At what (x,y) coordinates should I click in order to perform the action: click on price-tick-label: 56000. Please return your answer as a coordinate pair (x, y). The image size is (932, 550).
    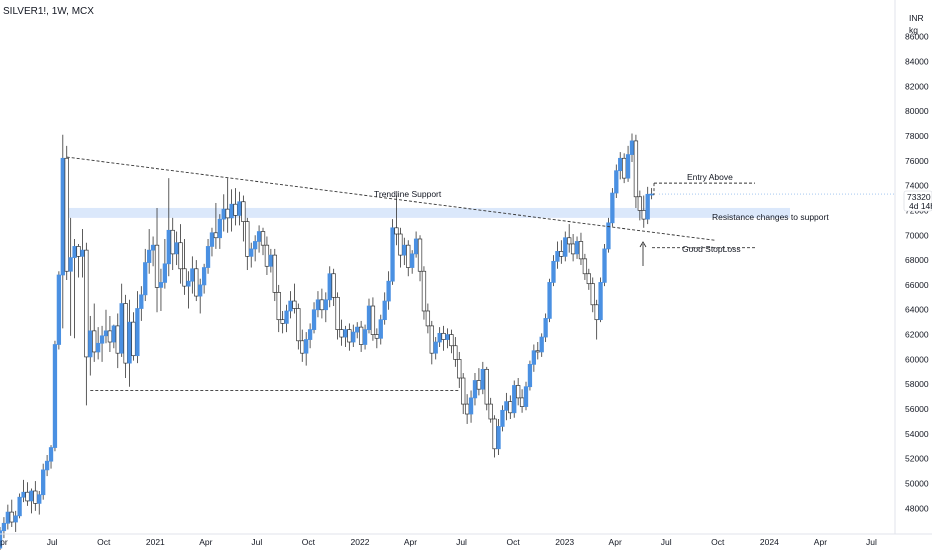
    Looking at the image, I should click on (917, 409).